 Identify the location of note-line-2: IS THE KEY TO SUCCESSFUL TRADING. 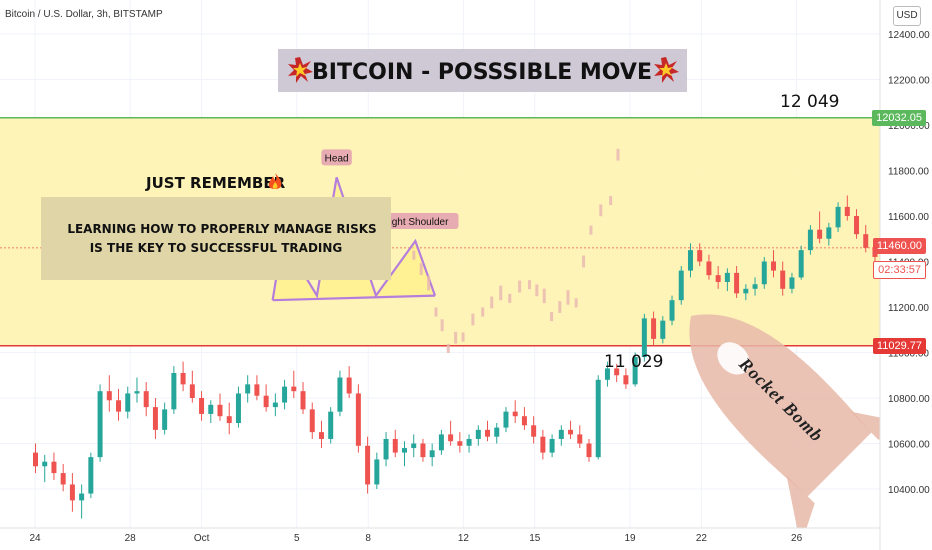
(216, 248).